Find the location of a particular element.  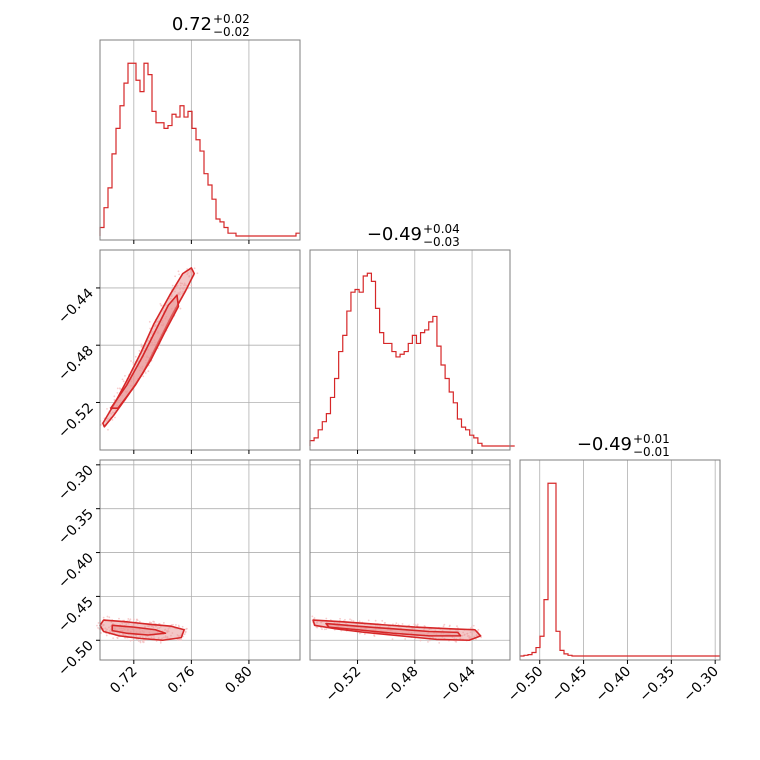

histogram-step-line is located at coordinates (412, 359).